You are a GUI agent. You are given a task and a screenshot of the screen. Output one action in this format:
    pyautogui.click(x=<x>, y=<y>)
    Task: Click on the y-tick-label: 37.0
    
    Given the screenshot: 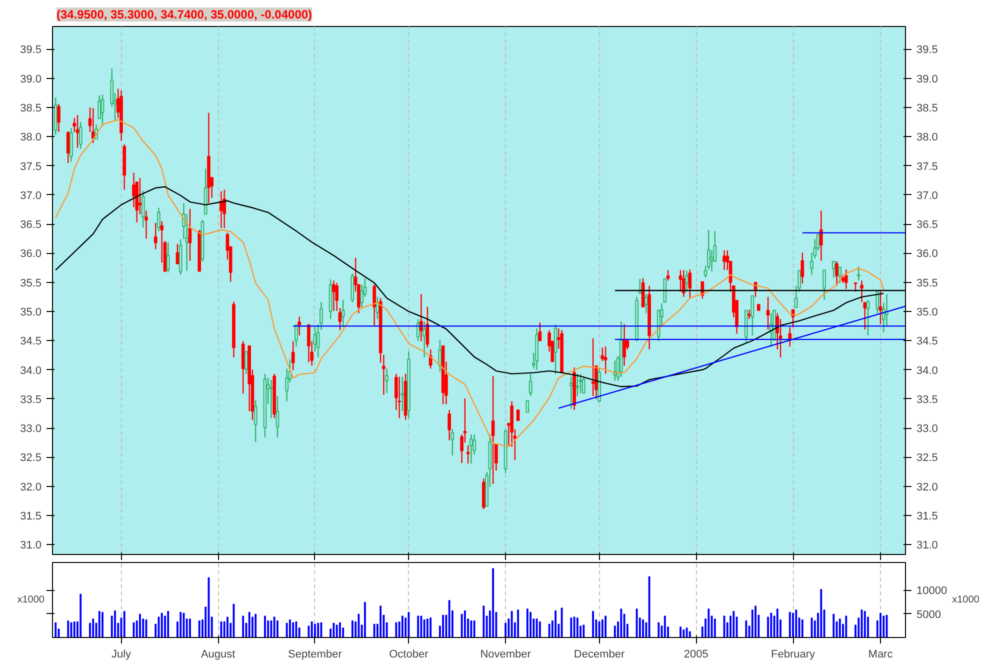 What is the action you would take?
    pyautogui.click(x=31, y=196)
    